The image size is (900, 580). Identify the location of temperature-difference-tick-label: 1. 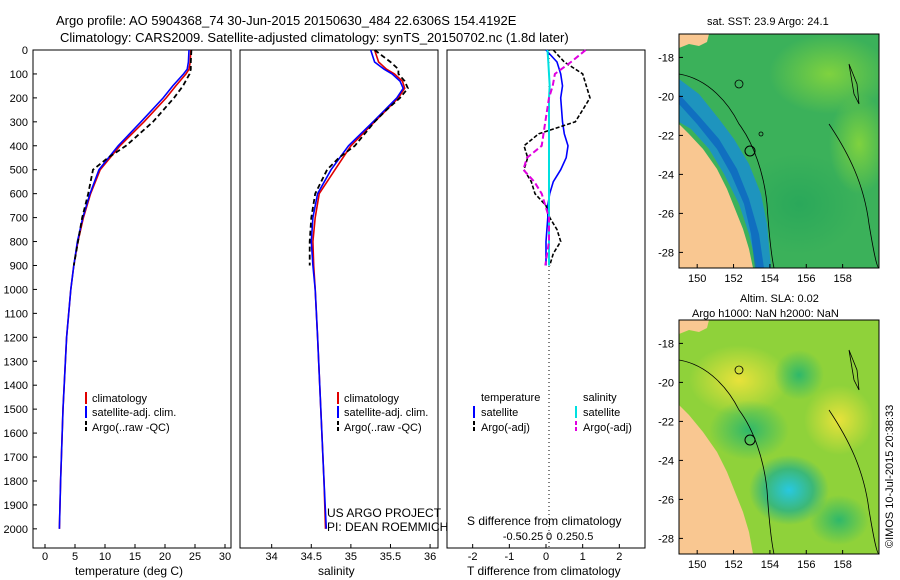
(583, 557).